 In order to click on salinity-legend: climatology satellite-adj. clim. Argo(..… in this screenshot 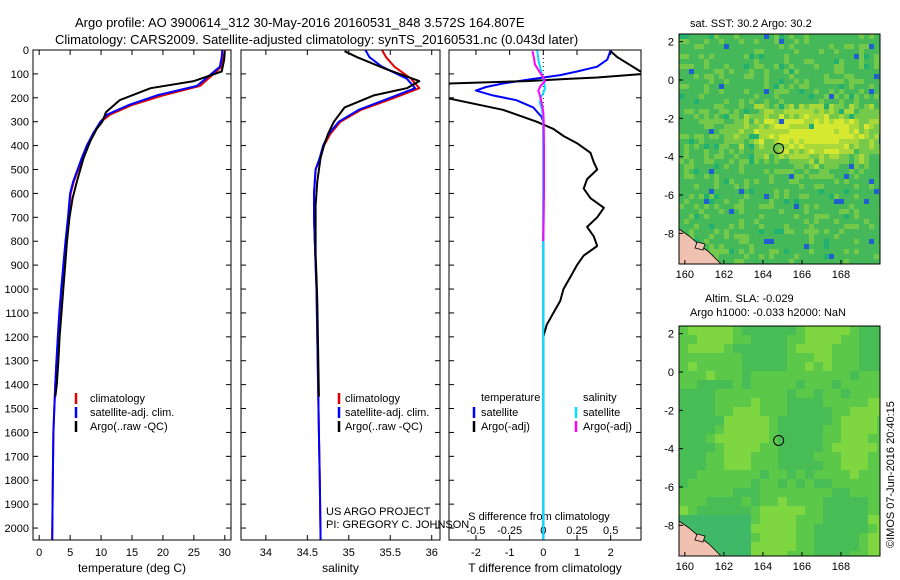, I will do `click(383, 413)`.